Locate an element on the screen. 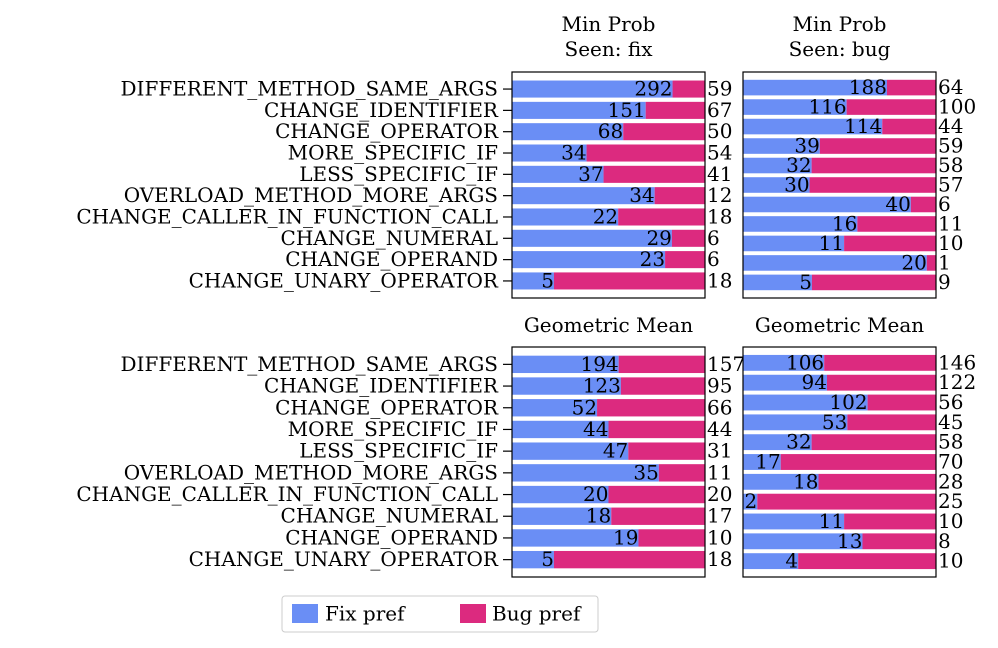 This screenshot has width=998, height=648. bug-label: 8 is located at coordinates (944, 541).